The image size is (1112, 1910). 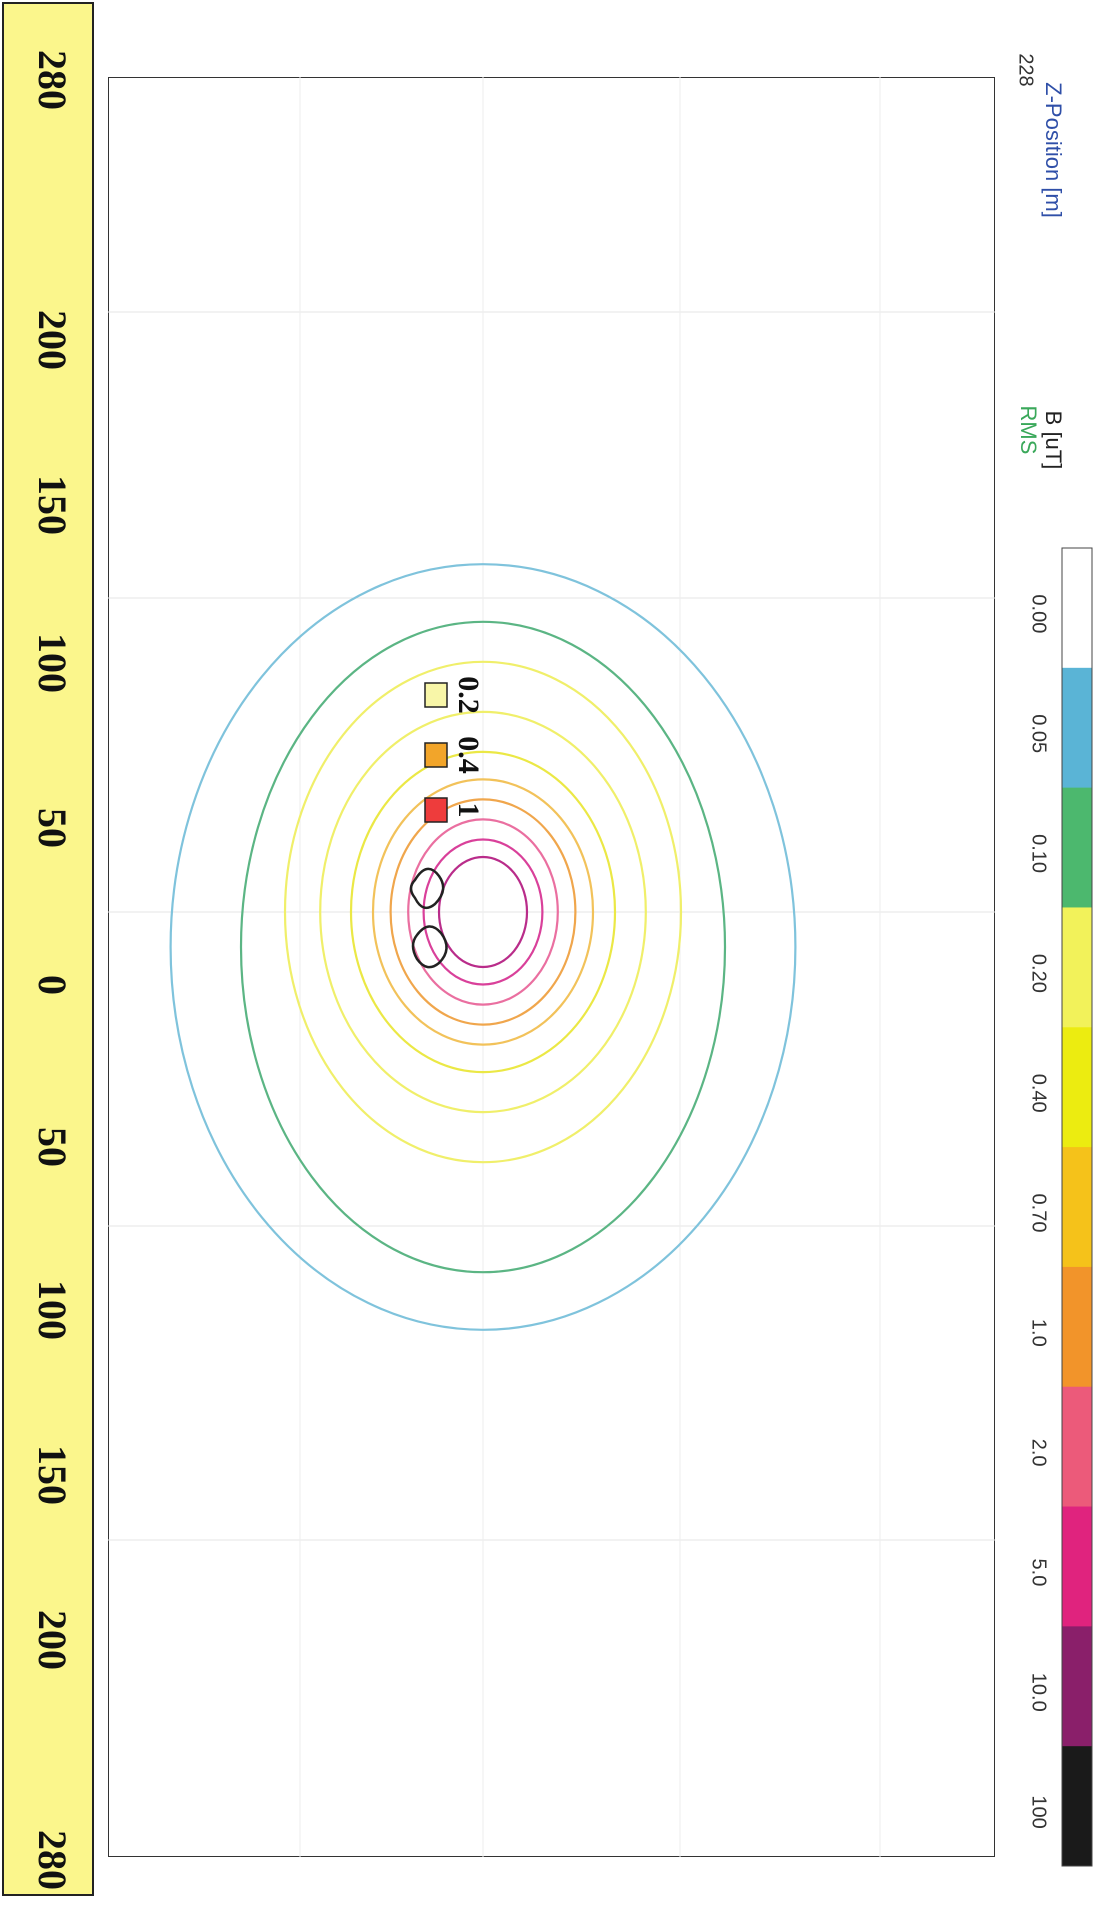 What do you see at coordinates (1039, 1453) in the screenshot?
I see `colorbar-label: 2.0` at bounding box center [1039, 1453].